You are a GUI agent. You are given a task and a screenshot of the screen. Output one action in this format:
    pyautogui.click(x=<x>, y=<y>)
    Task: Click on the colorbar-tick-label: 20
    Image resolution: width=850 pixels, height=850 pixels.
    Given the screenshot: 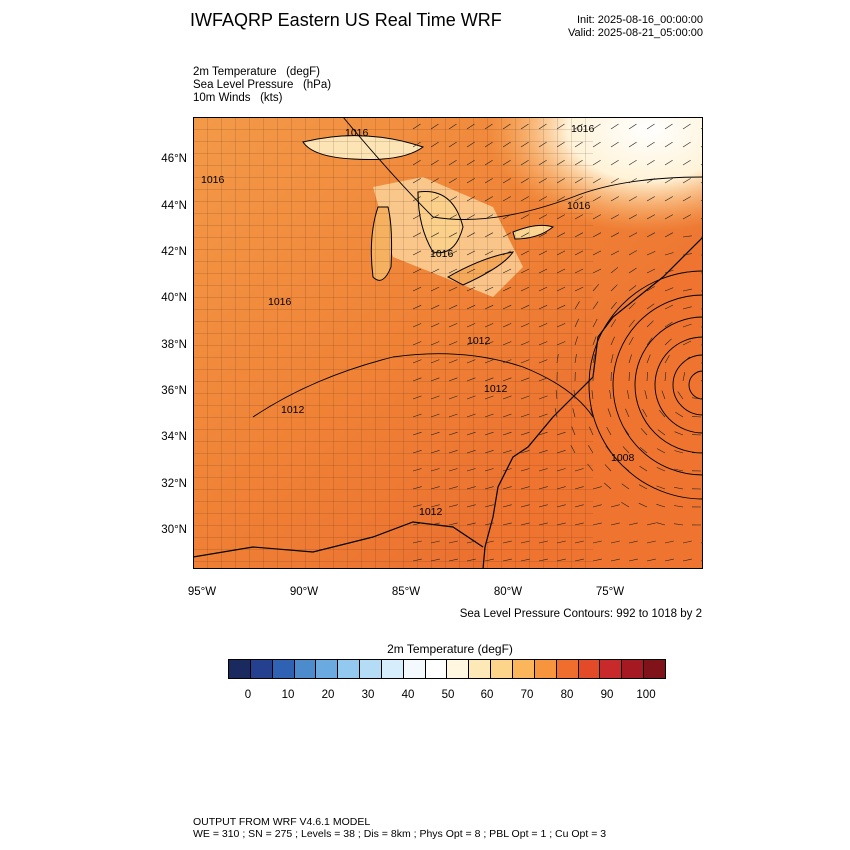 What is the action you would take?
    pyautogui.click(x=328, y=695)
    